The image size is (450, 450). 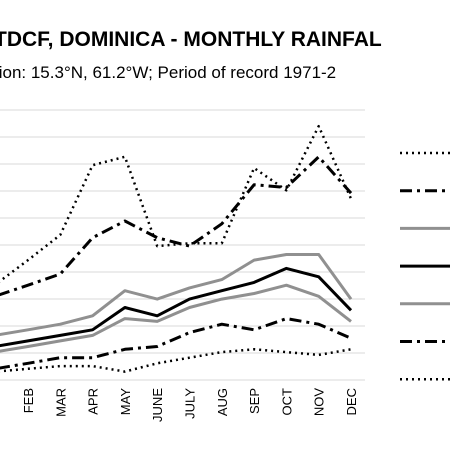 What do you see at coordinates (125, 402) in the screenshot?
I see `x-tick-label: MAY` at bounding box center [125, 402].